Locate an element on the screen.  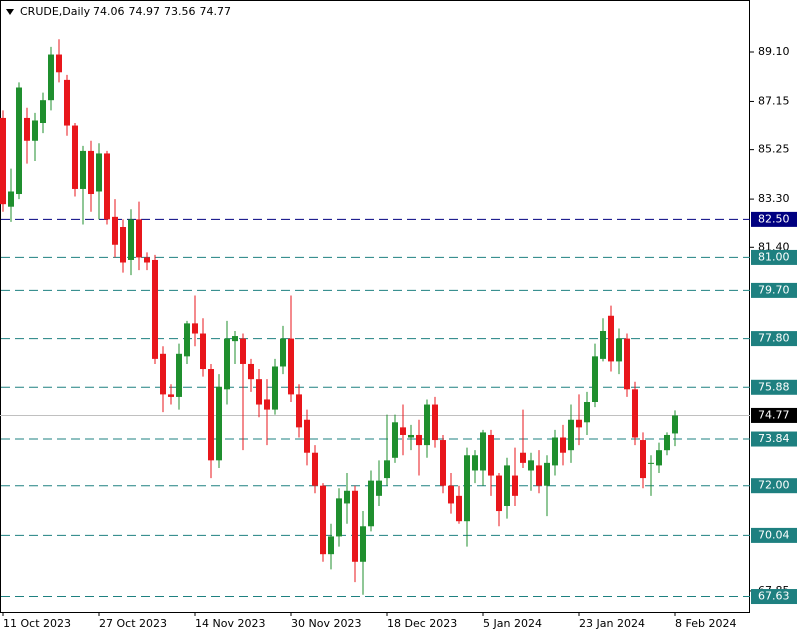
x-tick-label: 11 Oct 2023 is located at coordinates (37, 623).